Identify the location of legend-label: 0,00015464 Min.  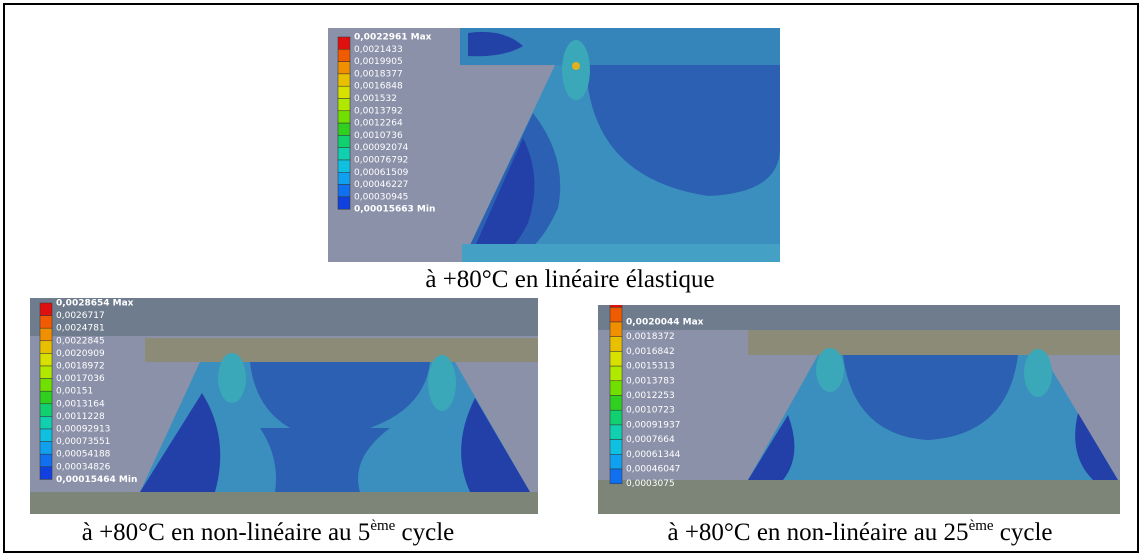
(96, 480).